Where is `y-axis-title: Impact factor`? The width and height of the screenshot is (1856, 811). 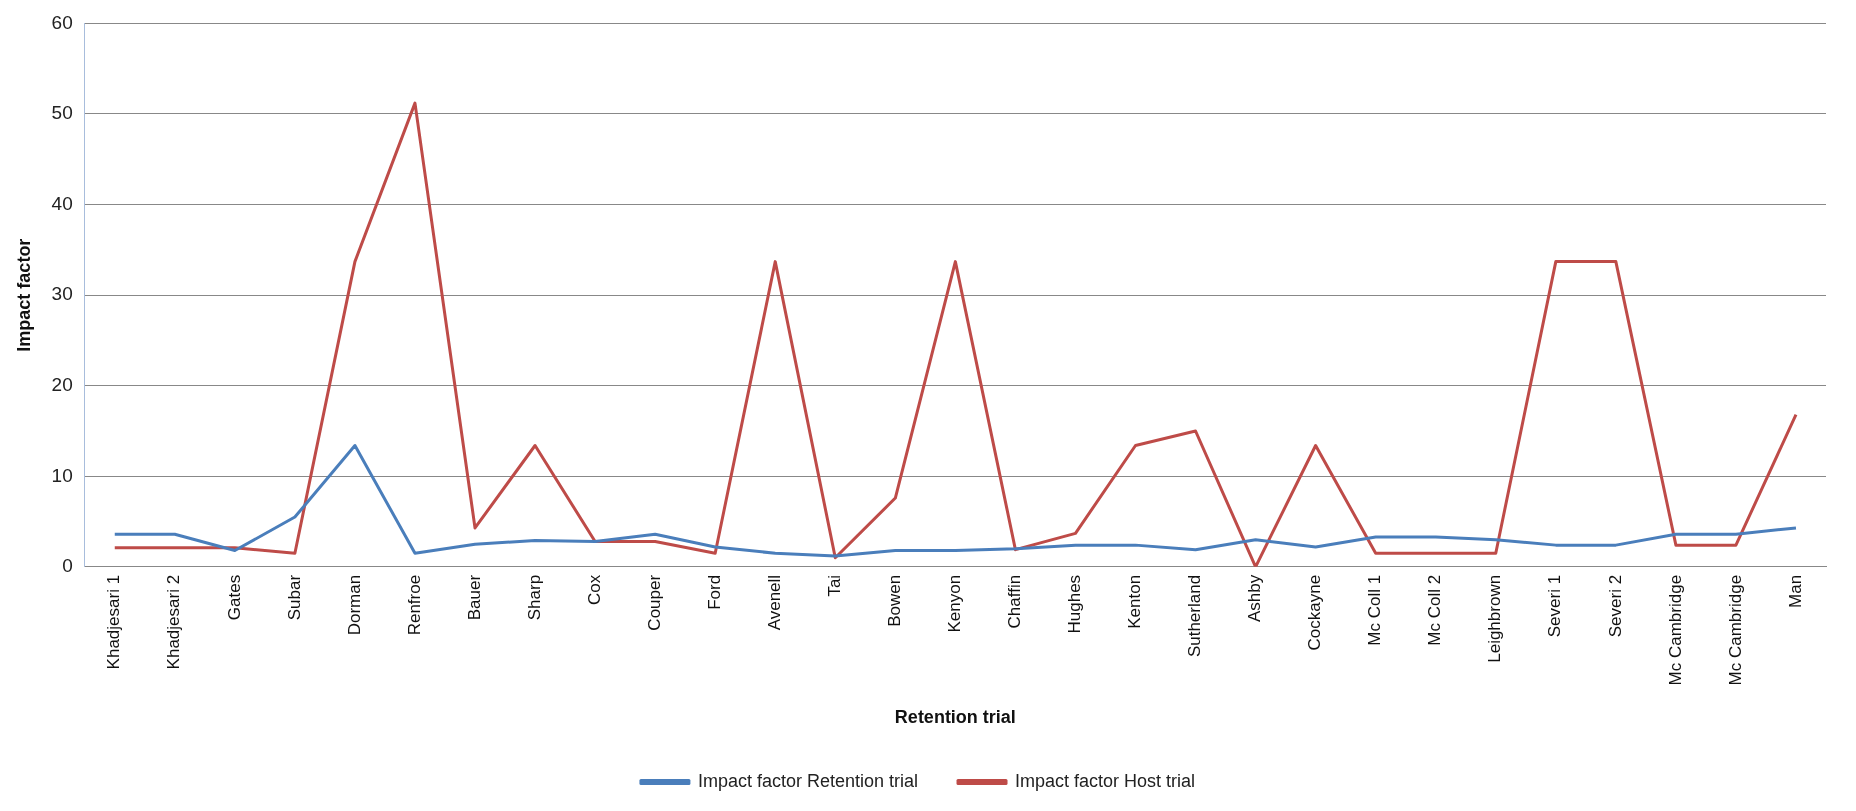
y-axis-title: Impact factor is located at coordinates (23, 295).